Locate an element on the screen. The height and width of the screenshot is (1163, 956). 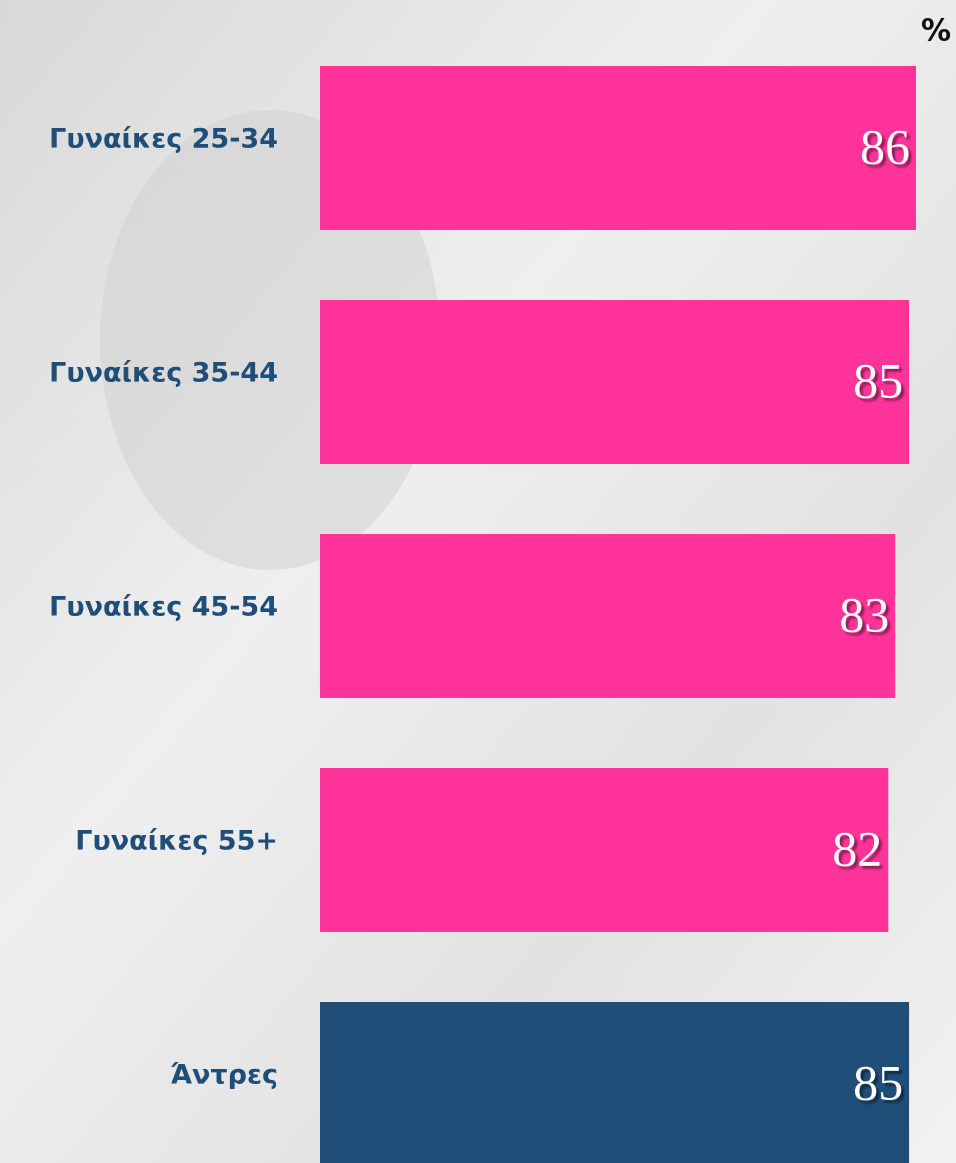
value-label: 82 is located at coordinates (857, 848).